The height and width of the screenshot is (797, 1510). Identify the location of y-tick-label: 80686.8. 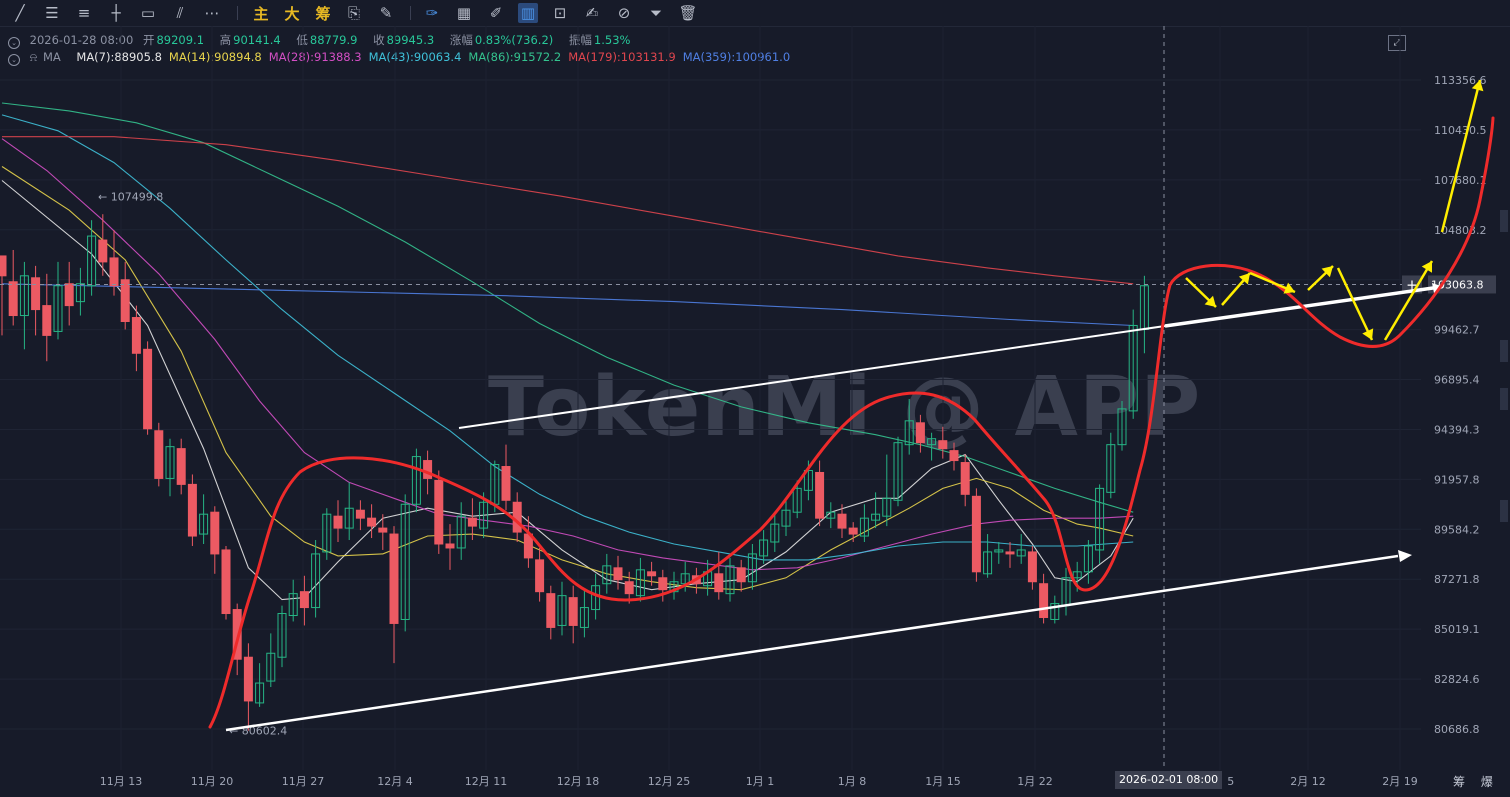
(1457, 729).